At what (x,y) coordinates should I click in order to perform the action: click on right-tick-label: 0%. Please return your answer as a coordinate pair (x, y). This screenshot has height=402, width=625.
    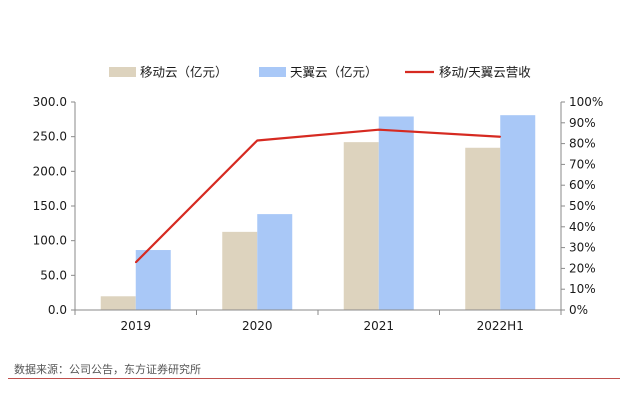
    Looking at the image, I should click on (578, 310).